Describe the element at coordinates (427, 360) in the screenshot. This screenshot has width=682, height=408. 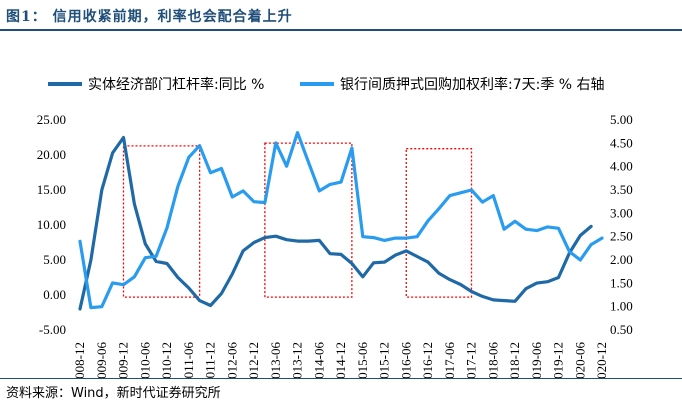
I see `x-tick-label: 2016-12` at that location.